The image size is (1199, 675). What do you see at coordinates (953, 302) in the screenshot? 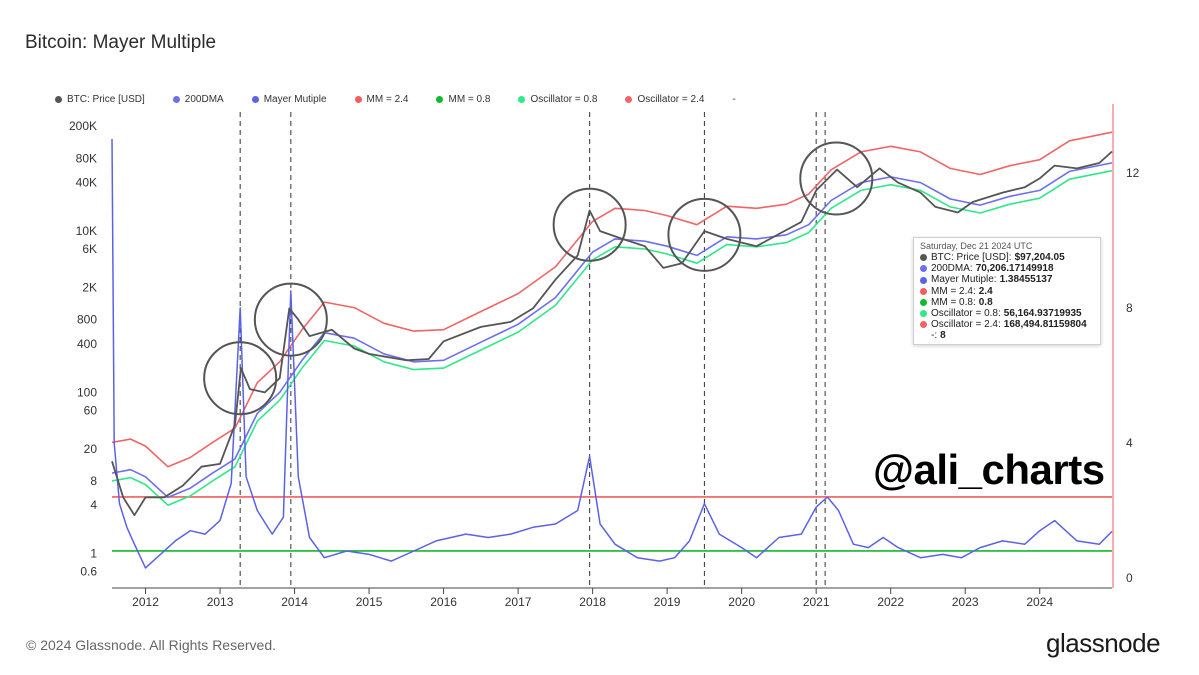
I see `tooltip-label-mm-0-8: MM = 0.8:` at bounding box center [953, 302].